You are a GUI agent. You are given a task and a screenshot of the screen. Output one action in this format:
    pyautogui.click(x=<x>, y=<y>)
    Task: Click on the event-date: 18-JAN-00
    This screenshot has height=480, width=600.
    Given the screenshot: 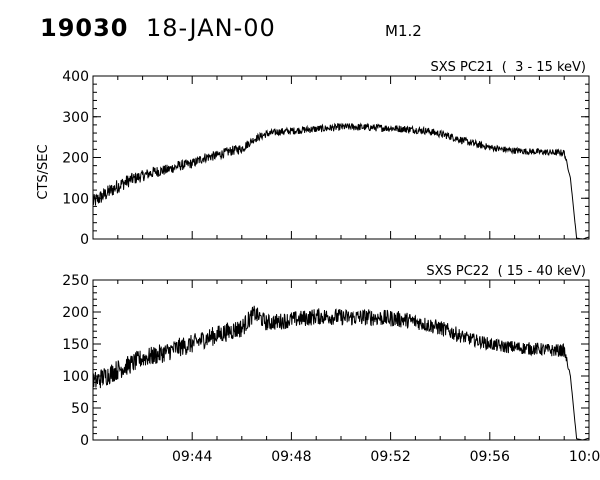 What is the action you would take?
    pyautogui.click(x=211, y=28)
    